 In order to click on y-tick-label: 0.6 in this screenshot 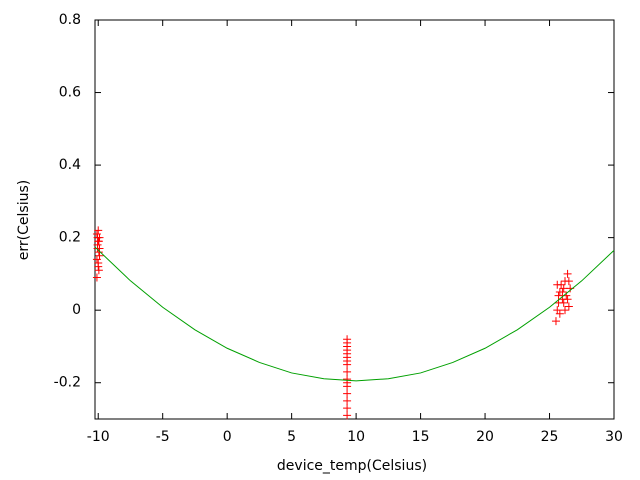, I will do `click(70, 93)`.